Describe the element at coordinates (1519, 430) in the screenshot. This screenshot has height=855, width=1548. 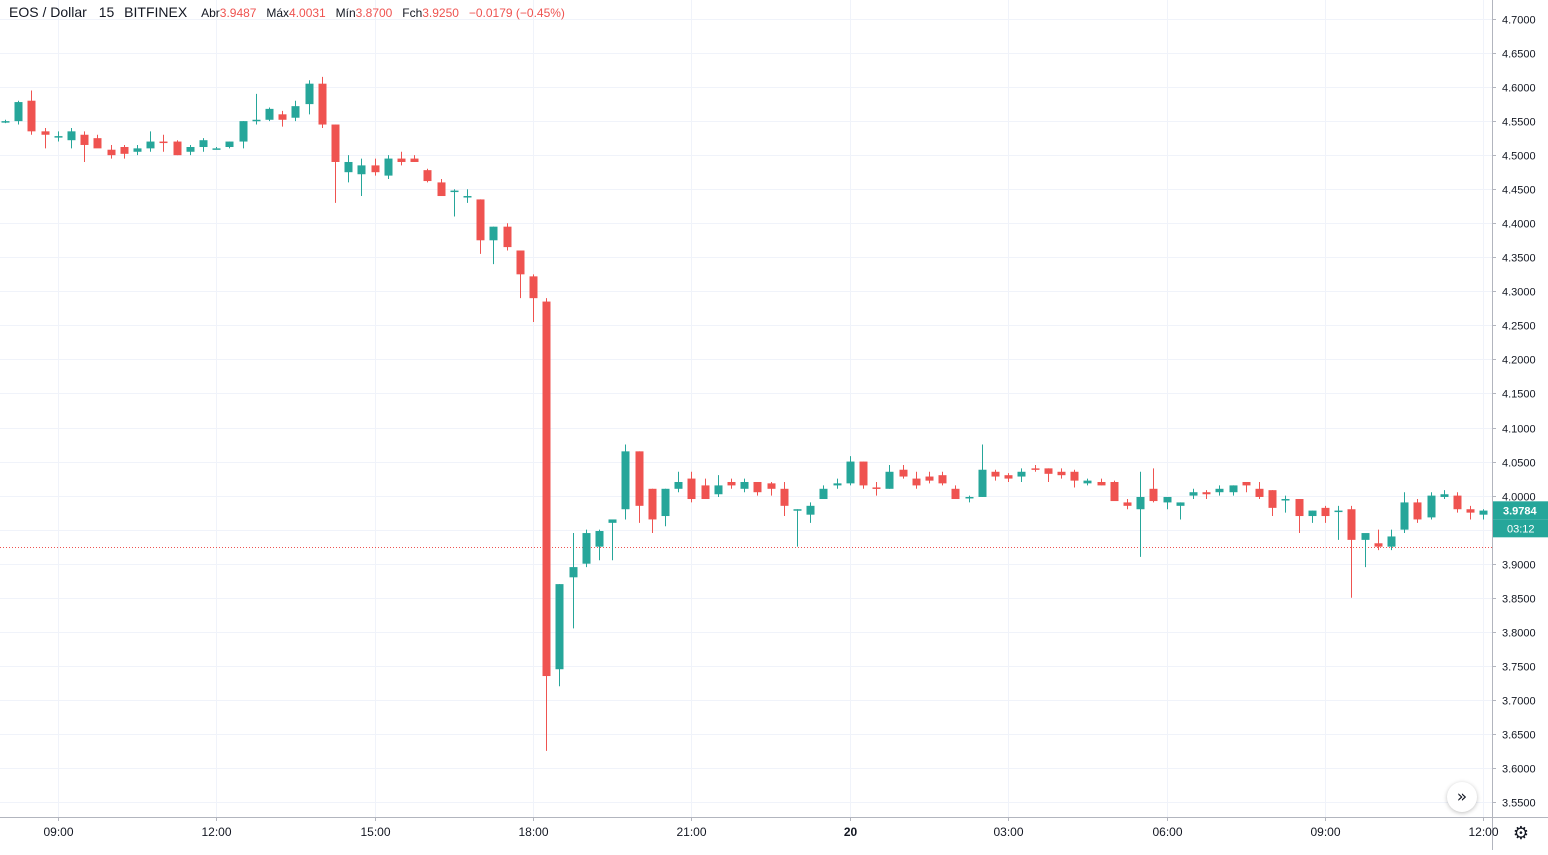
I see `price-tick-label: 4.1000` at that location.